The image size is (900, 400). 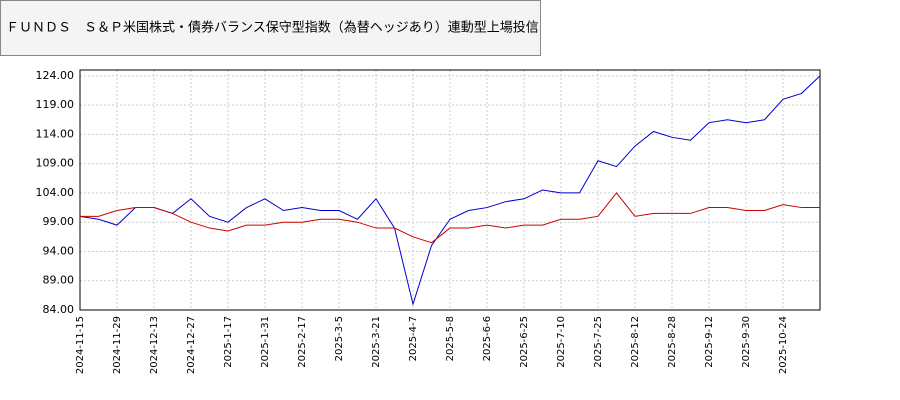 I want to click on y-tick-label: 99.00, so click(x=59, y=221).